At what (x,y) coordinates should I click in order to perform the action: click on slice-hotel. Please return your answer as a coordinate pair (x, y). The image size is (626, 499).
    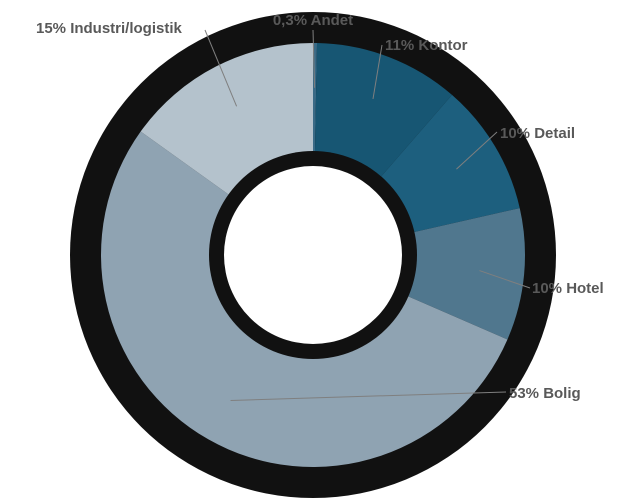
    Looking at the image, I should click on (464, 274).